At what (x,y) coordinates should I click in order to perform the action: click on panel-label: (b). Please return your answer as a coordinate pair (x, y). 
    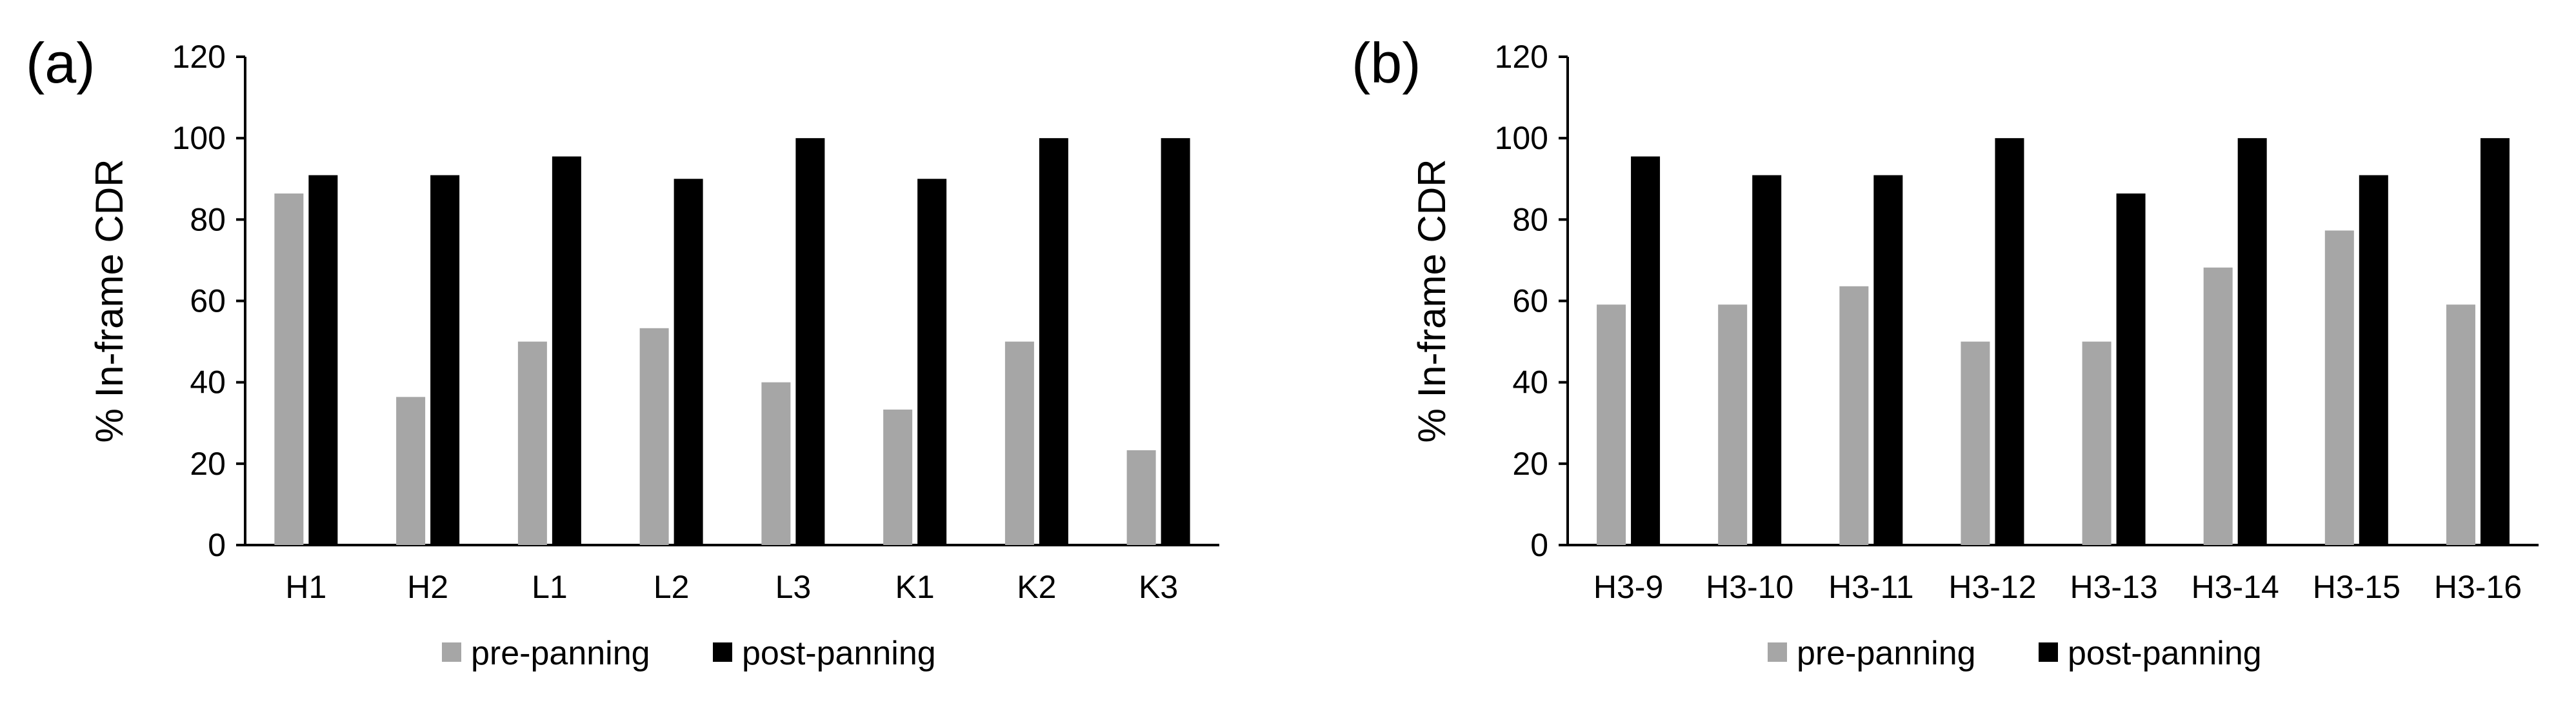
    Looking at the image, I should click on (1386, 63).